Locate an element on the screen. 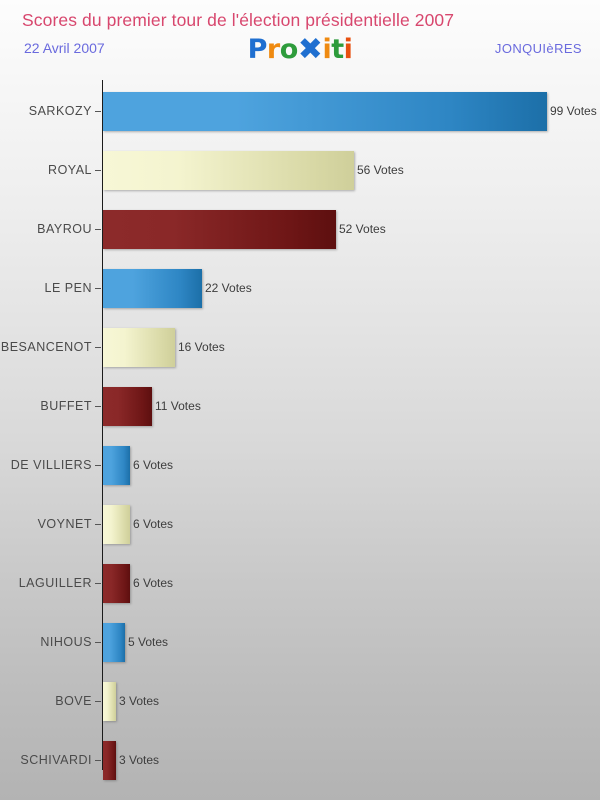 The image size is (600, 800). bar-value-label: 11 Votes is located at coordinates (178, 406).